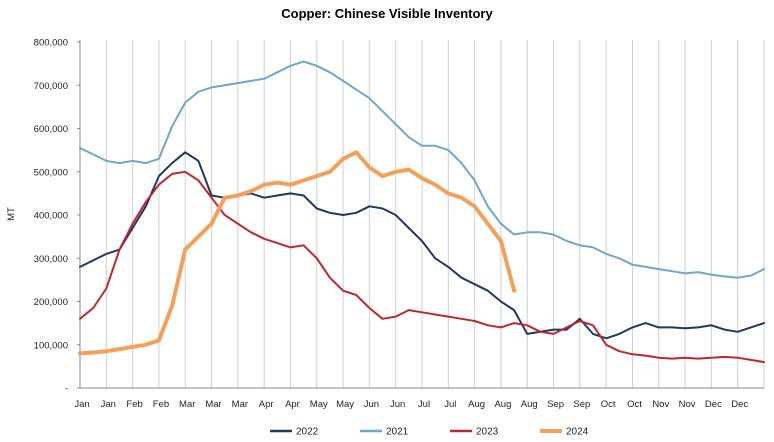 The width and height of the screenshot is (774, 442). Describe the element at coordinates (397, 432) in the screenshot. I see `legend-label-2021: 2021` at that location.